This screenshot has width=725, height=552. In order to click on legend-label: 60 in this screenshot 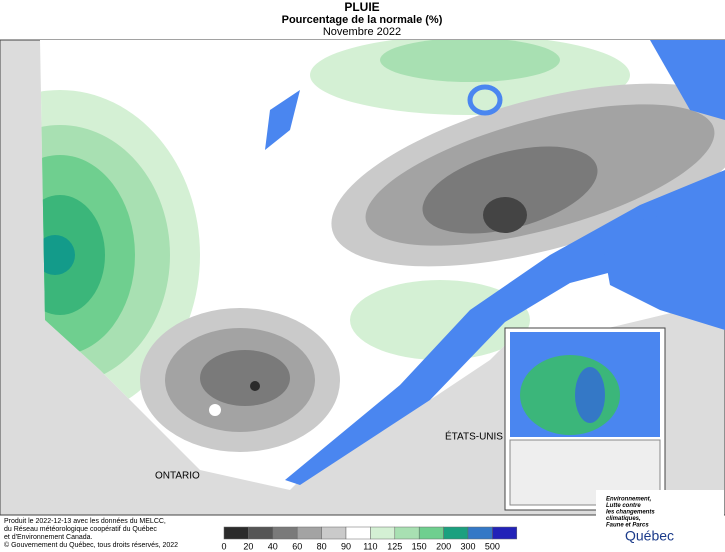, I will do `click(297, 546)`.